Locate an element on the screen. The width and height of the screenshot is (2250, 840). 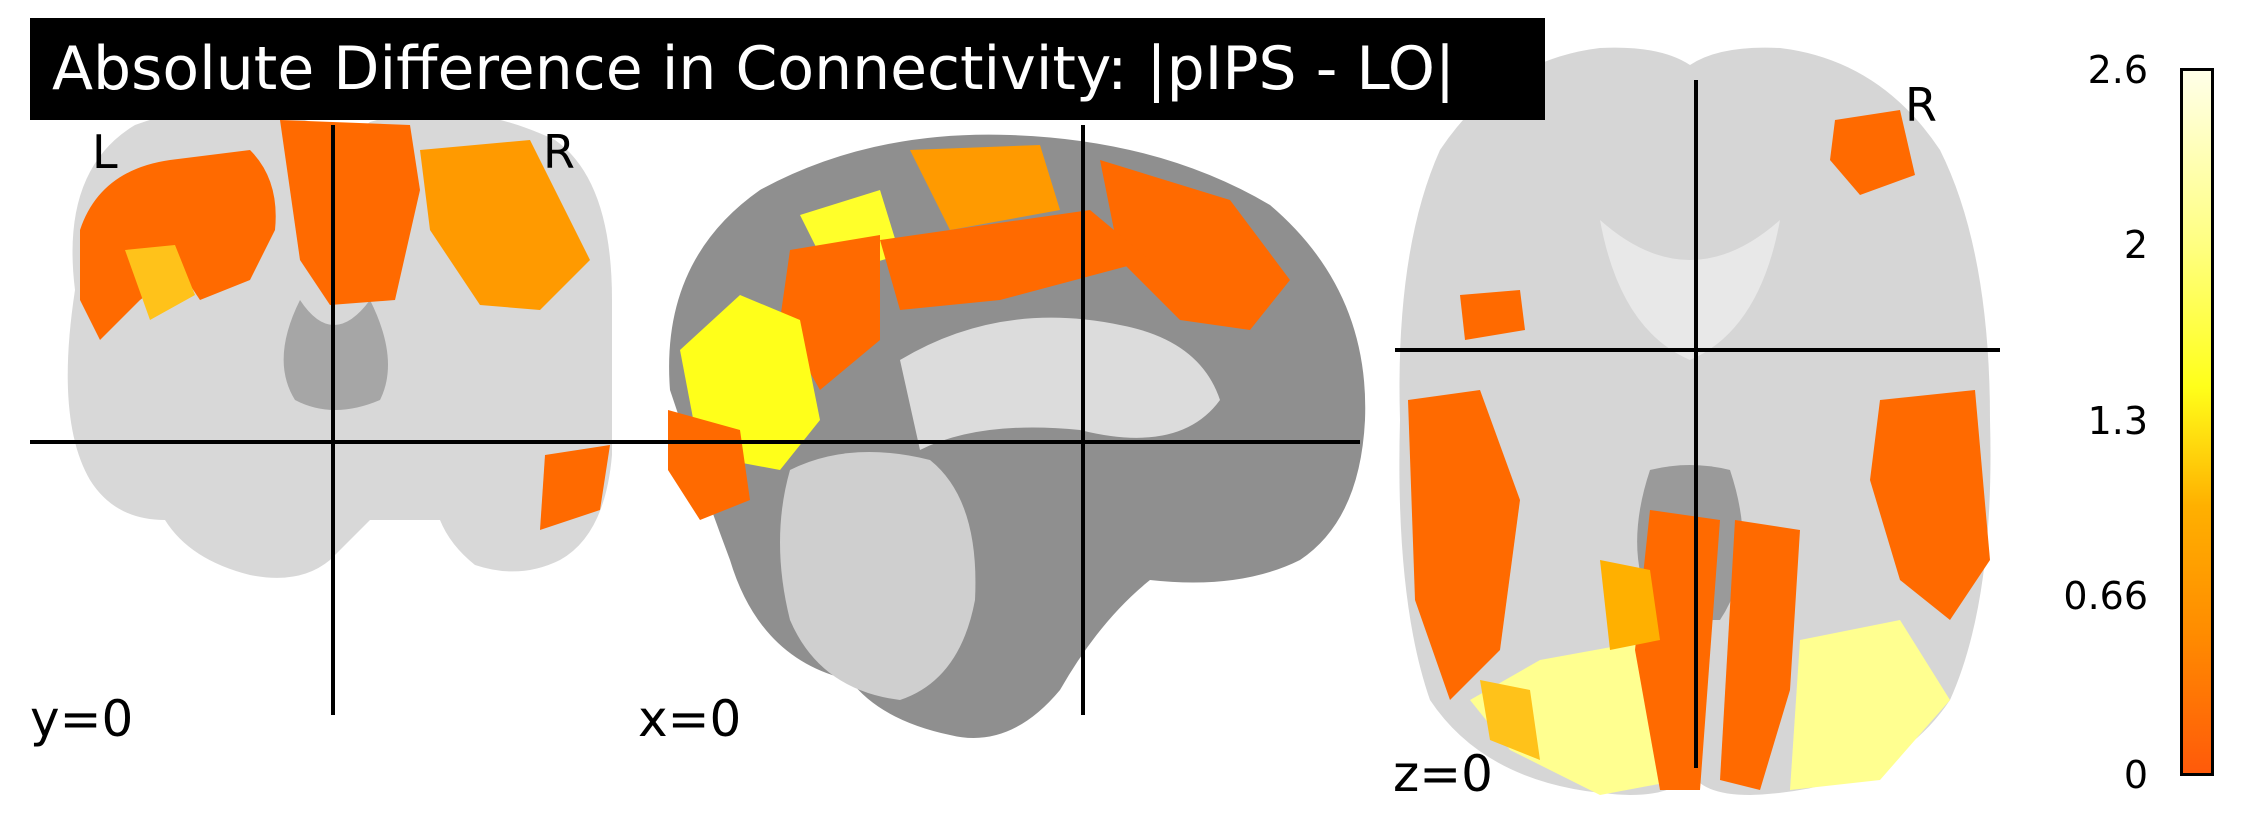
colorbar-tick-2: 2 is located at coordinates (2135, 245).